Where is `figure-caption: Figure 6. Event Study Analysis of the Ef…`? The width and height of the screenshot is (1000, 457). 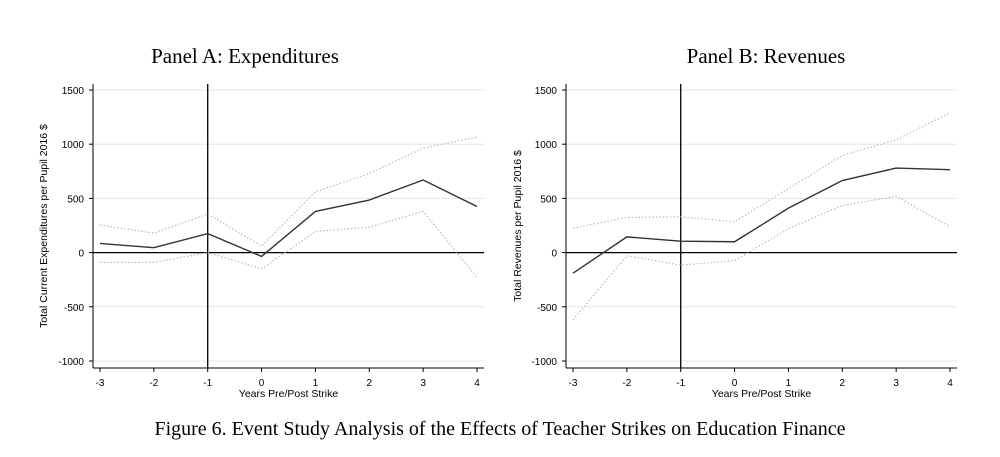 figure-caption: Figure 6. Event Study Analysis of the Ef… is located at coordinates (500, 429).